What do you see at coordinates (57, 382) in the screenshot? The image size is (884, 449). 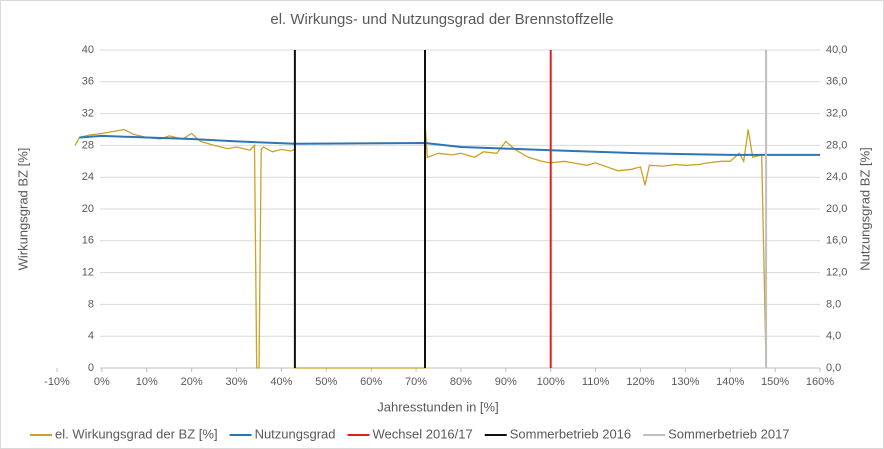 I see `x-tick-label: -10%` at bounding box center [57, 382].